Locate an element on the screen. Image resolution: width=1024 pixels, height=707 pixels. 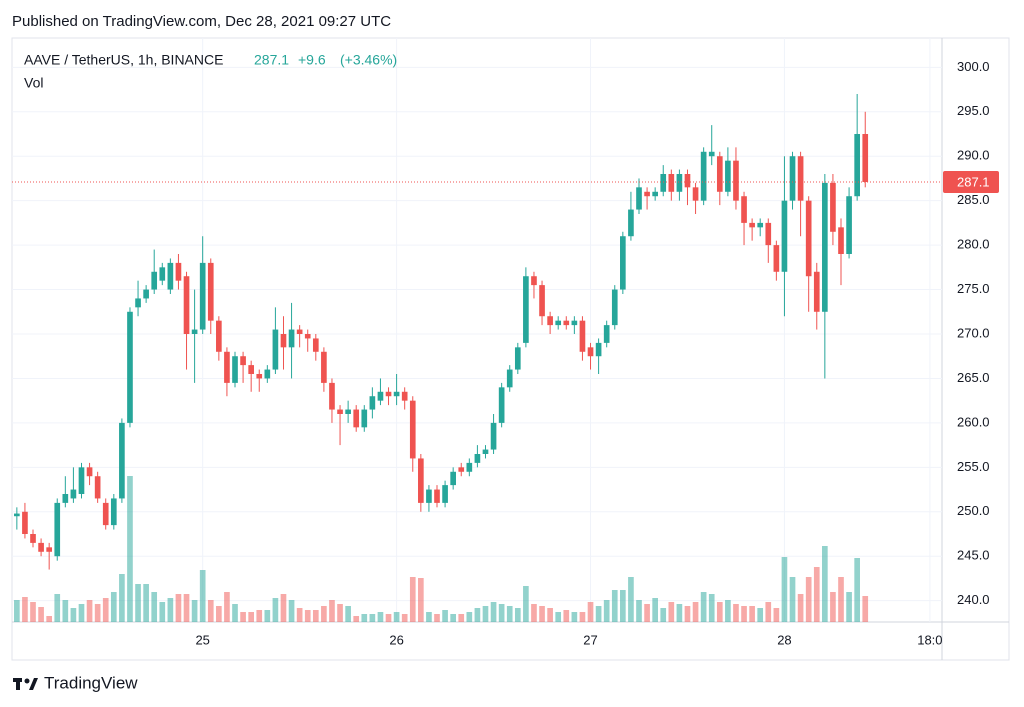
y-tick-label: 275.0 is located at coordinates (973, 288).